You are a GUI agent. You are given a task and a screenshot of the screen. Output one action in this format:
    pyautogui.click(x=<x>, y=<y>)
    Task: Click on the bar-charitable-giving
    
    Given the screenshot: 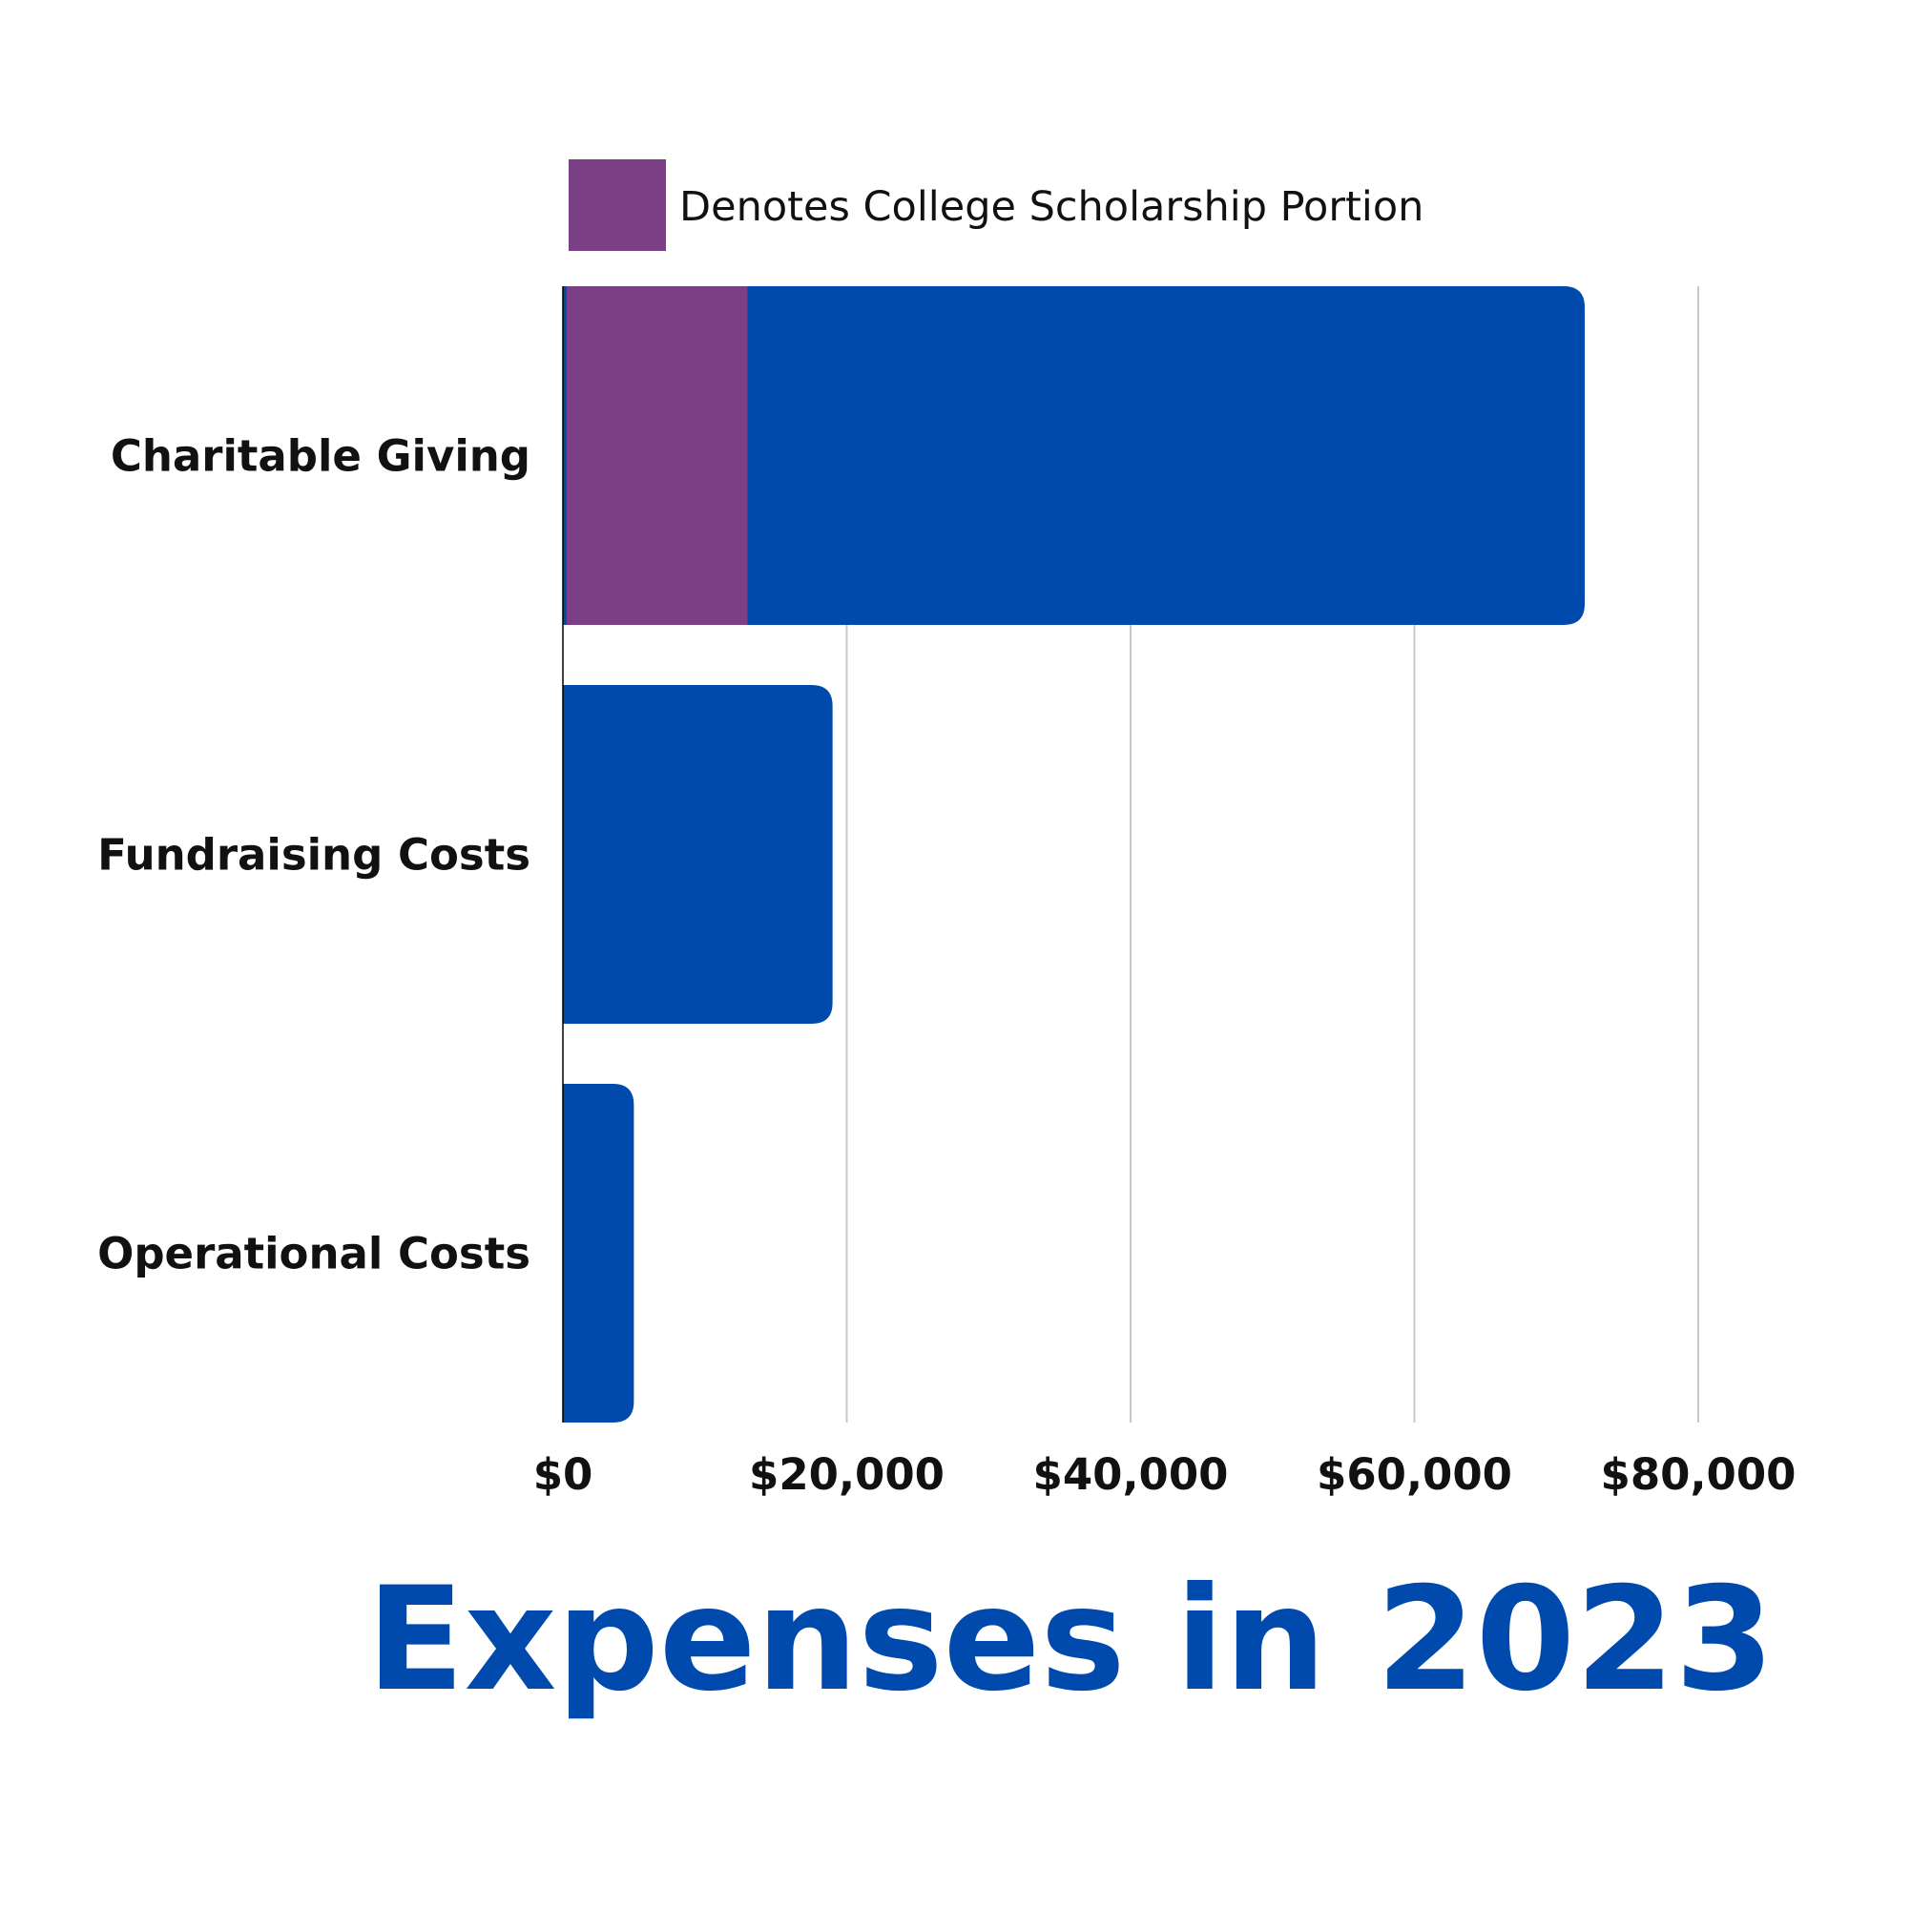 What is the action you would take?
    pyautogui.click(x=1074, y=455)
    